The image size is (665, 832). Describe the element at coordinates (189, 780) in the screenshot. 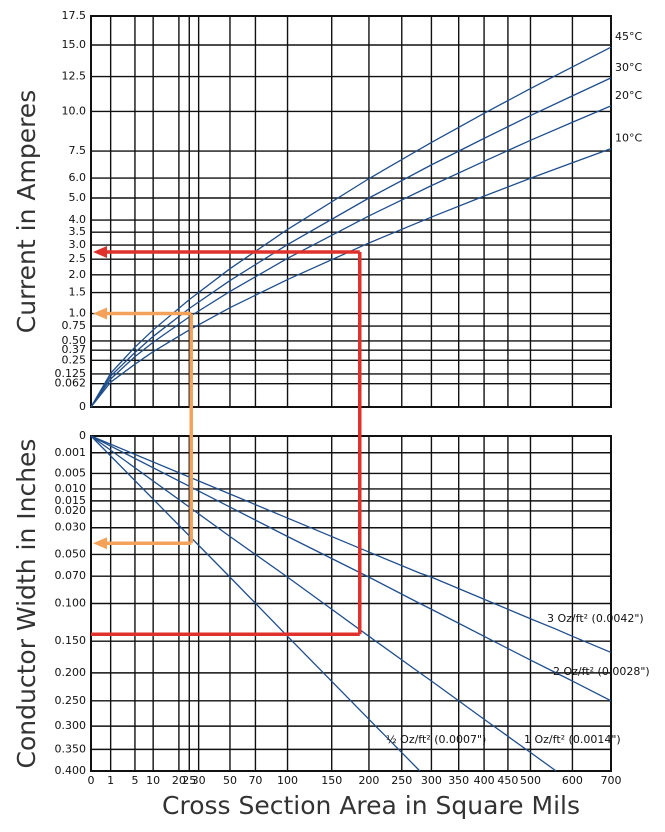

I see `x-tick-label: 25` at that location.